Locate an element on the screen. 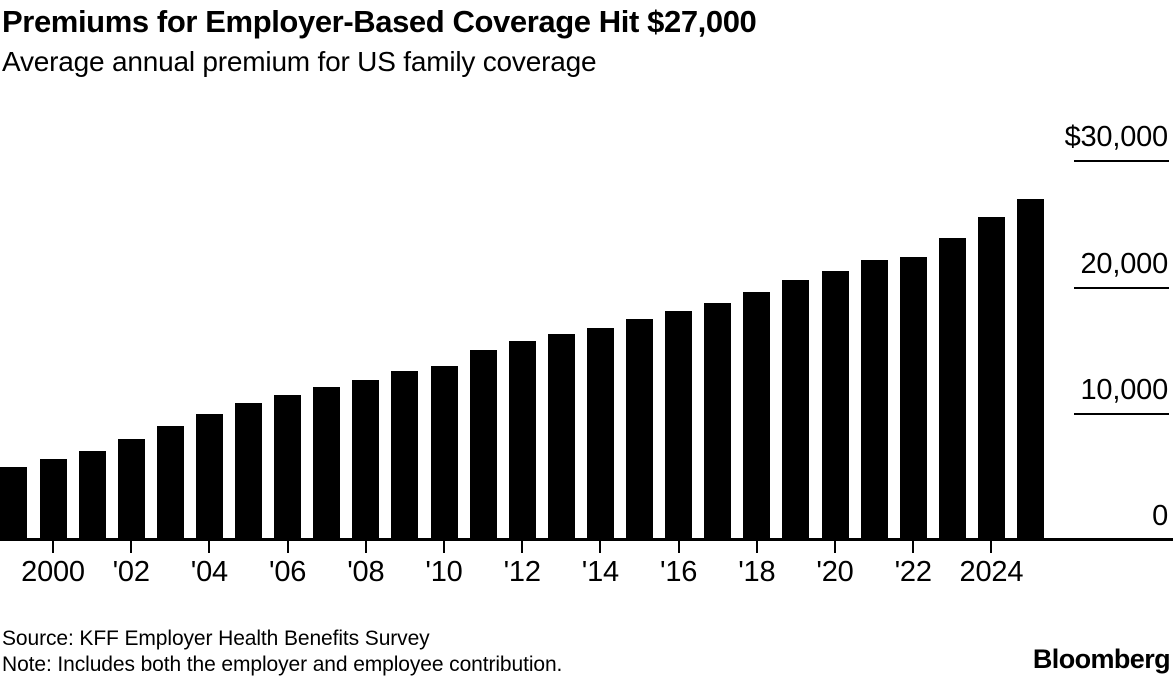 The width and height of the screenshot is (1173, 690). x-tick-label: '12 is located at coordinates (522, 572).